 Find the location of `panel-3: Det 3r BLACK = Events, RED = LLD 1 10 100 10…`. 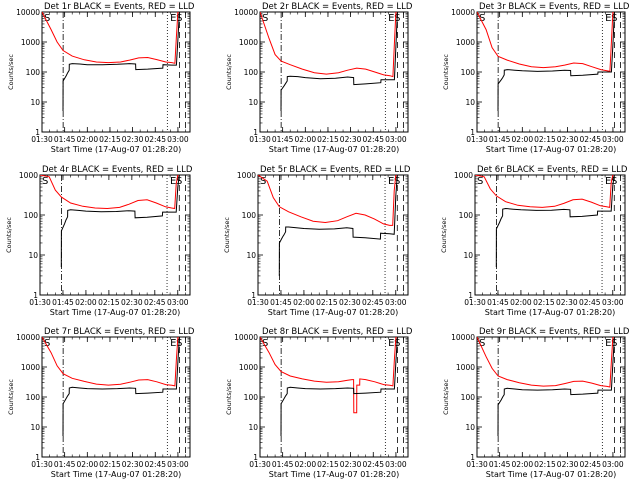

panel-3: Det 3r BLACK = Events, RED = LLD 1 10 100 10… is located at coordinates (536, 78).